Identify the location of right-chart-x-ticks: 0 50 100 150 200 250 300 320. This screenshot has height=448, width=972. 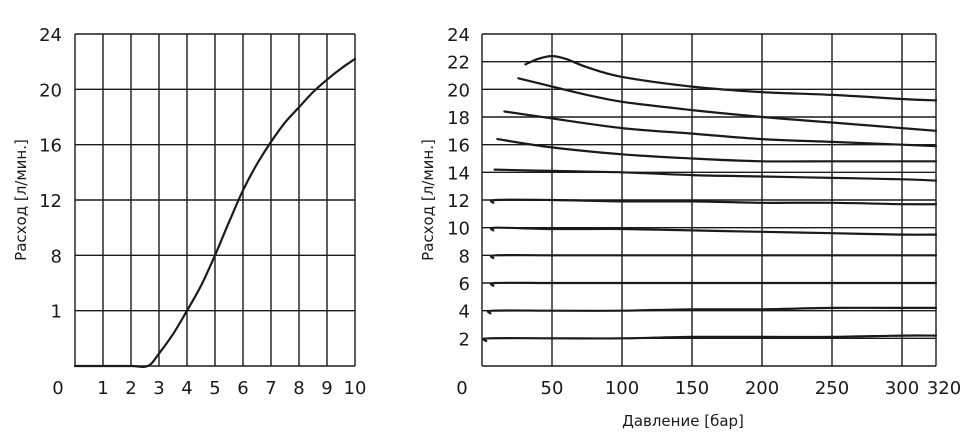
(708, 388).